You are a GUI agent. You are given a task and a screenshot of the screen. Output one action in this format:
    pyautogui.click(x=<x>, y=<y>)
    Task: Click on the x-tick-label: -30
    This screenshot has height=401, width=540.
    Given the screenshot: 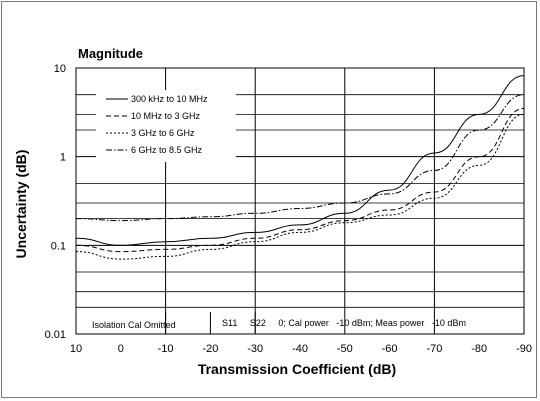 What is the action you would take?
    pyautogui.click(x=255, y=349)
    